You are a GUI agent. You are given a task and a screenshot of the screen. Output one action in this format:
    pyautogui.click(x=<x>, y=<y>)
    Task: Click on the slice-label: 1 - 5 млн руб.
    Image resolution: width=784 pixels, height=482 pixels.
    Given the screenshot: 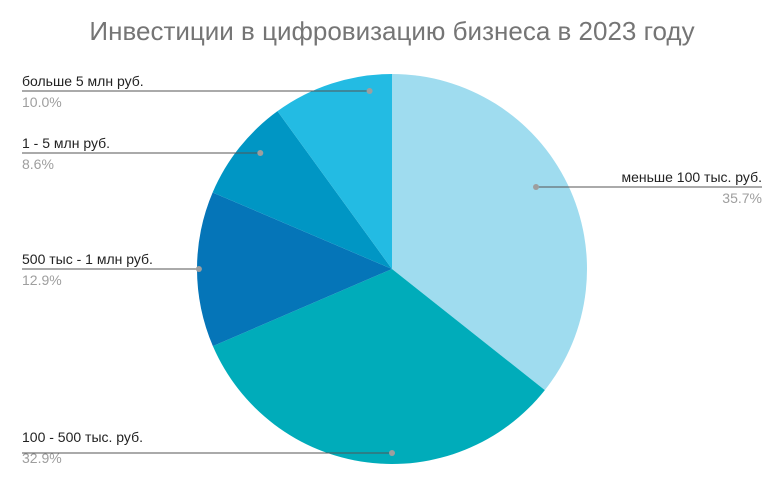 What is the action you would take?
    pyautogui.click(x=66, y=143)
    